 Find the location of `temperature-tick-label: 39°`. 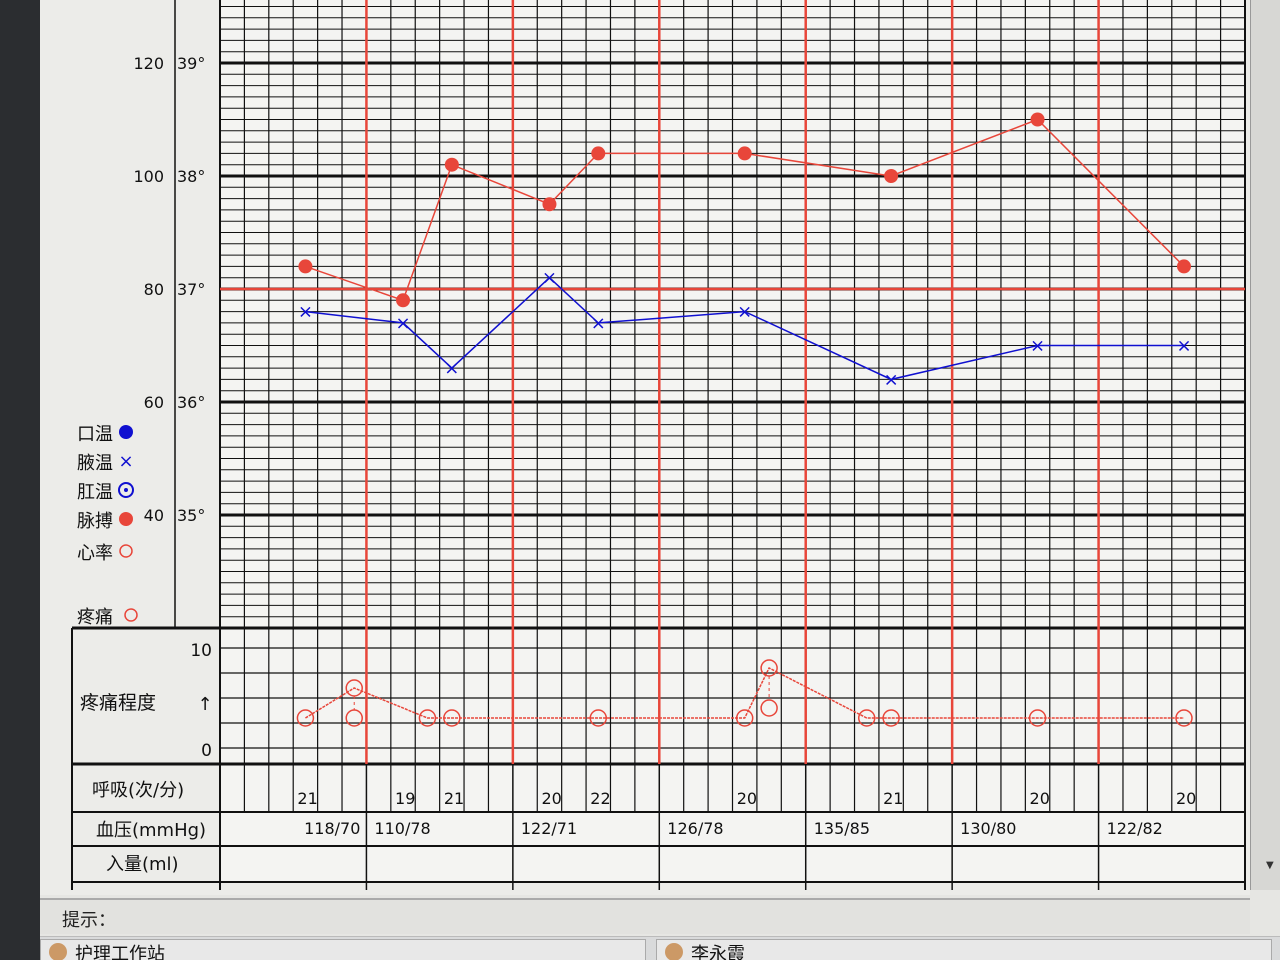

temperature-tick-label: 39° is located at coordinates (191, 63).